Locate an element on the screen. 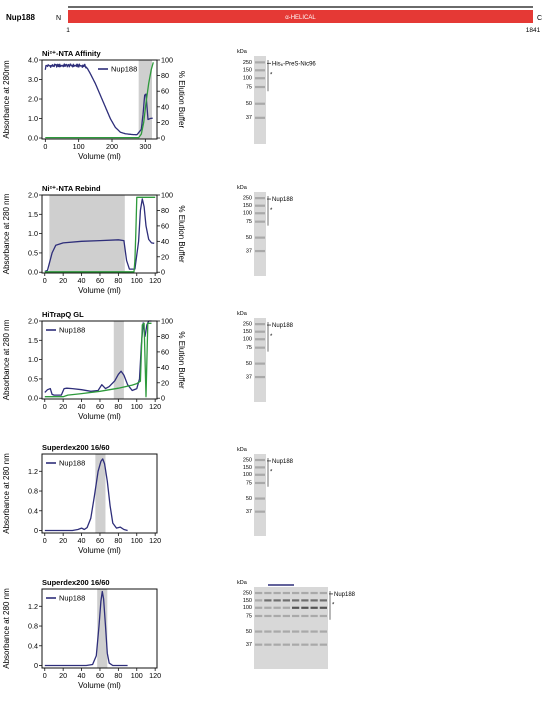  x-axis-label: Volume (ml) is located at coordinates (99, 156).